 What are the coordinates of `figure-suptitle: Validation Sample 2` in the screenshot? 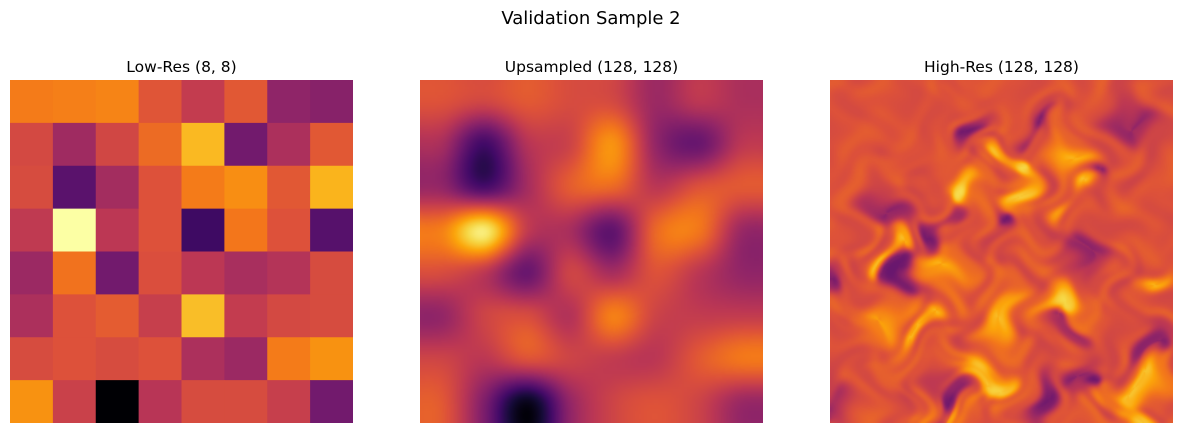 It's located at (591, 18).